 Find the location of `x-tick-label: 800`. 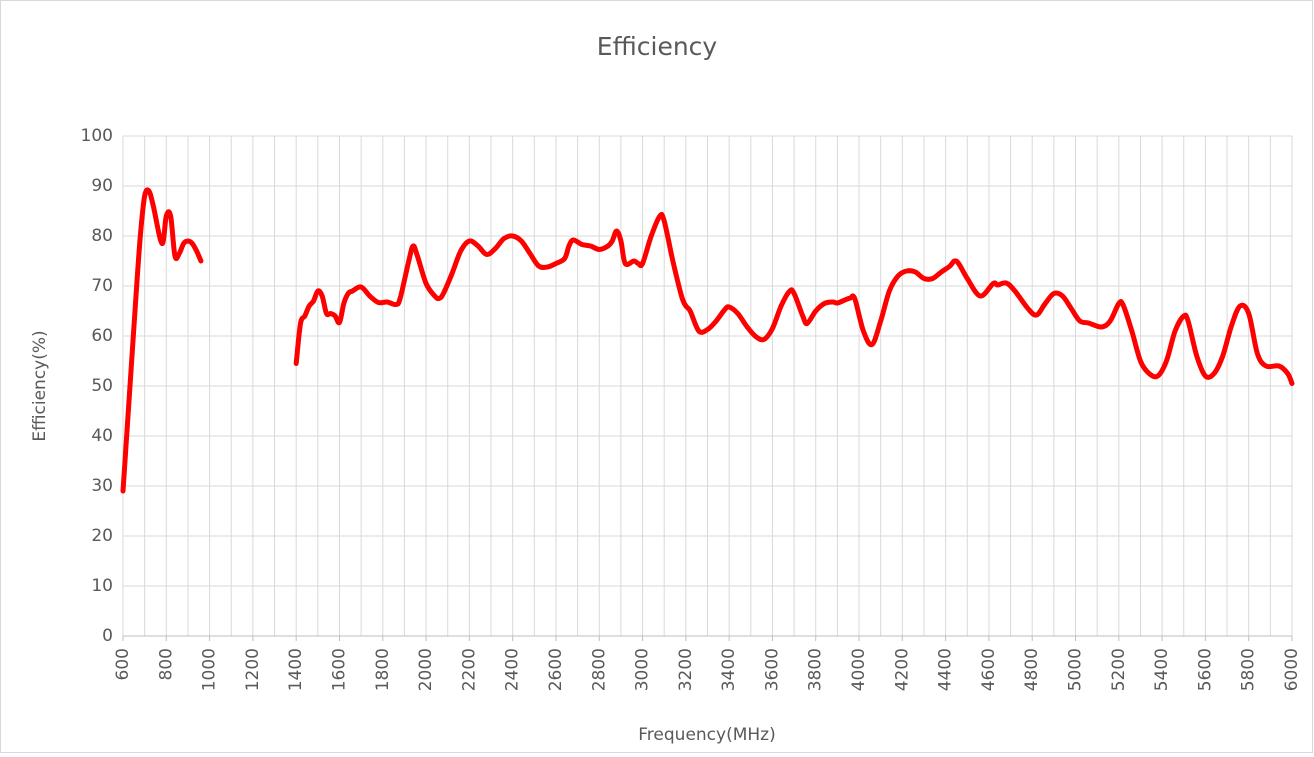

x-tick-label: 800 is located at coordinates (166, 664).